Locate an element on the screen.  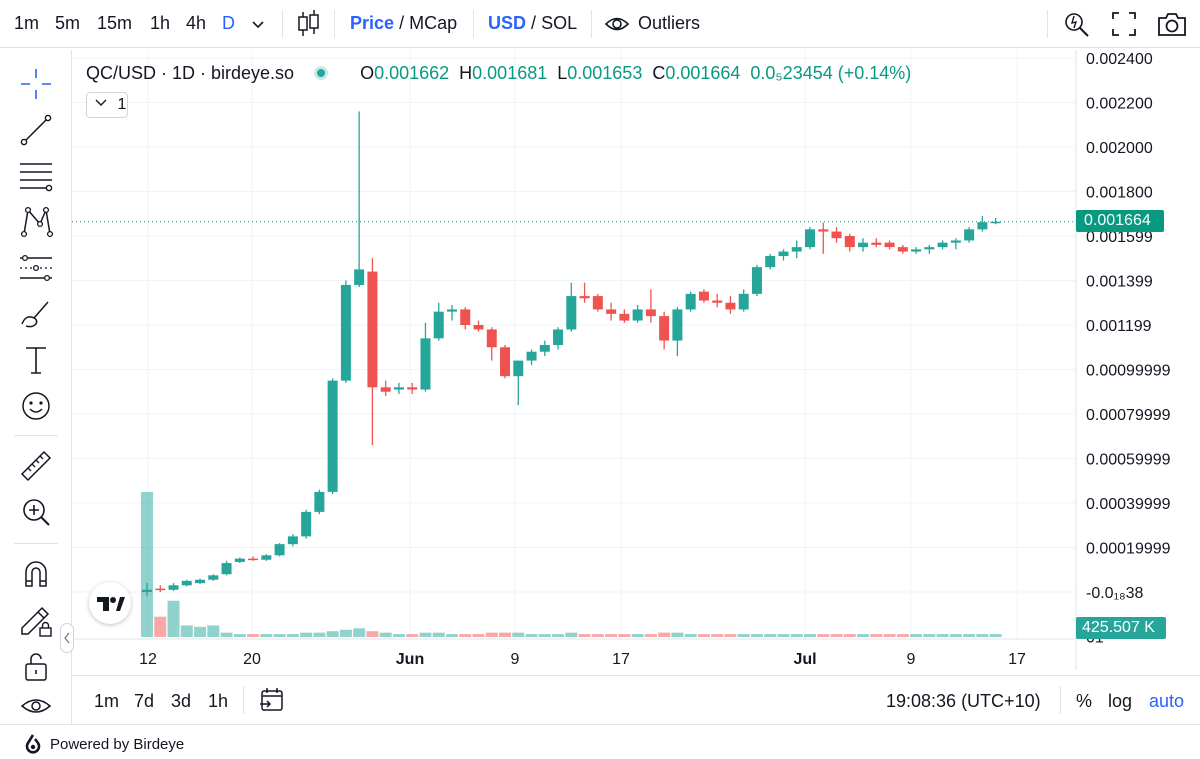
clock-timezone: 19:08:36 (UTC+10) is located at coordinates (963, 701).